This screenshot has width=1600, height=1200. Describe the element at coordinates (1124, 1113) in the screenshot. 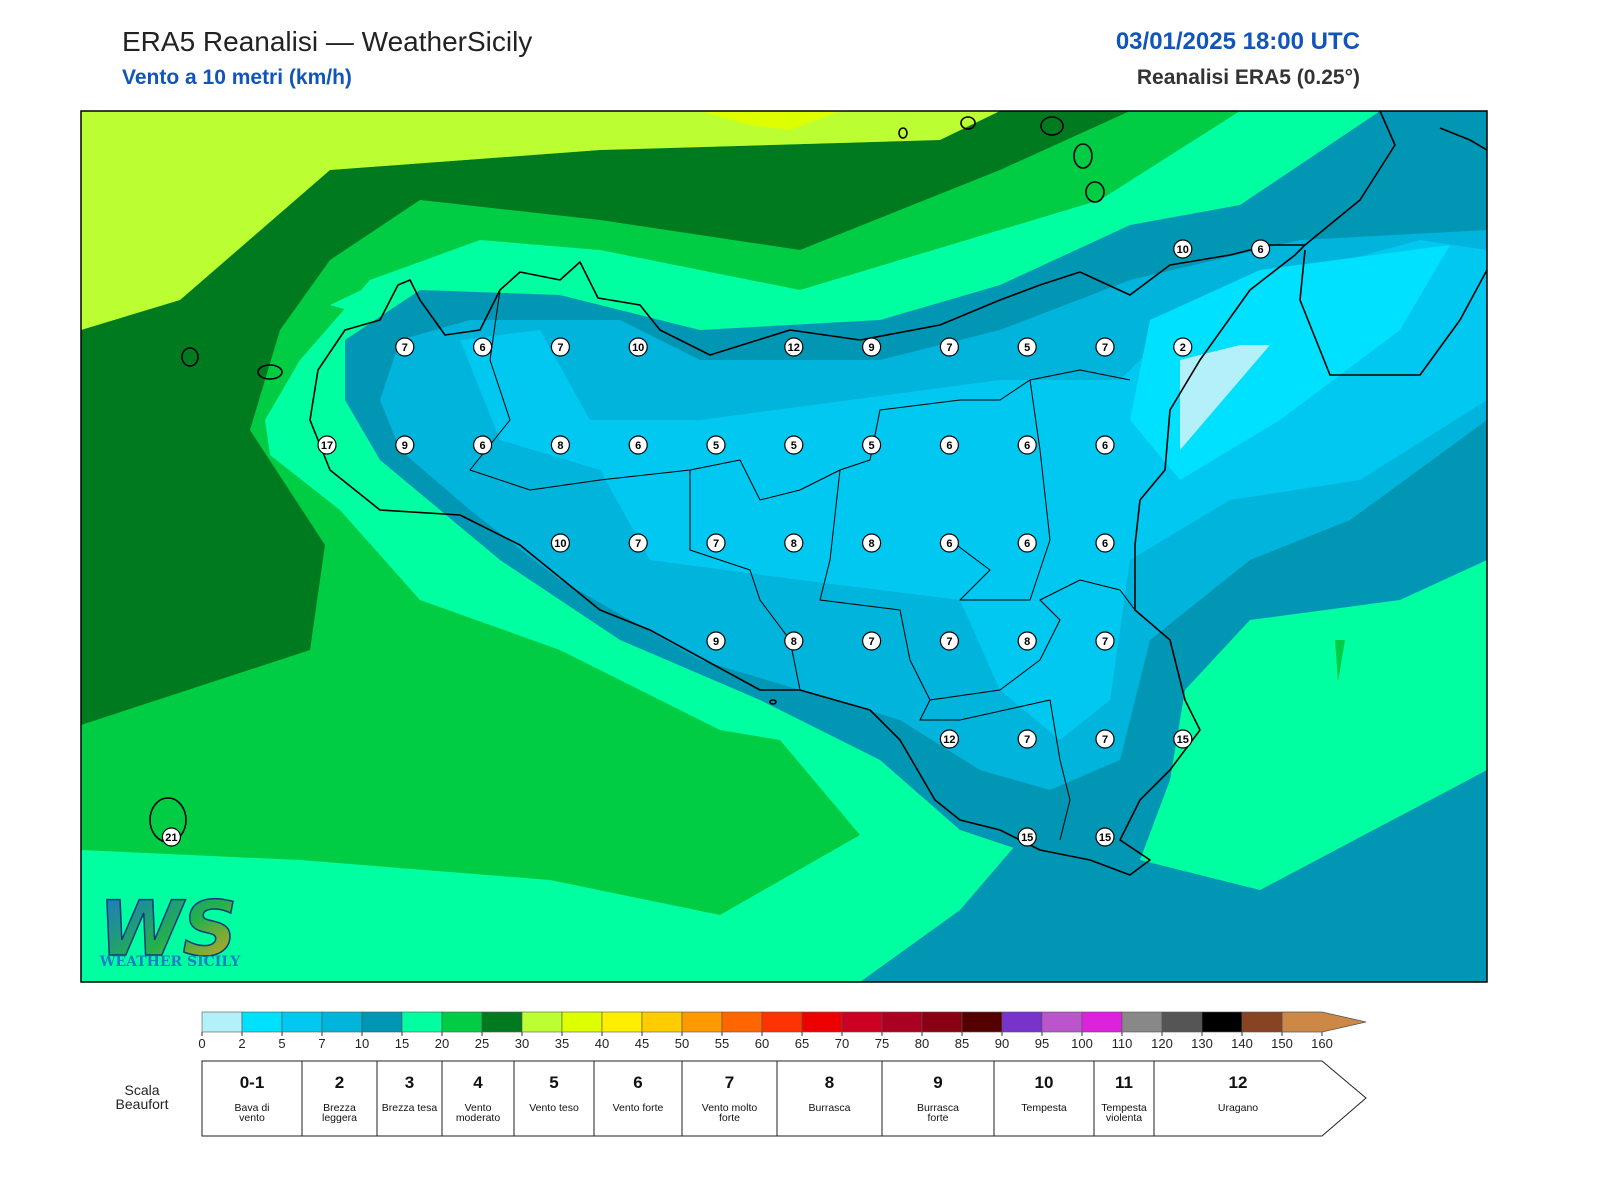

I see `beaufort-name: Tempesta violenta` at that location.